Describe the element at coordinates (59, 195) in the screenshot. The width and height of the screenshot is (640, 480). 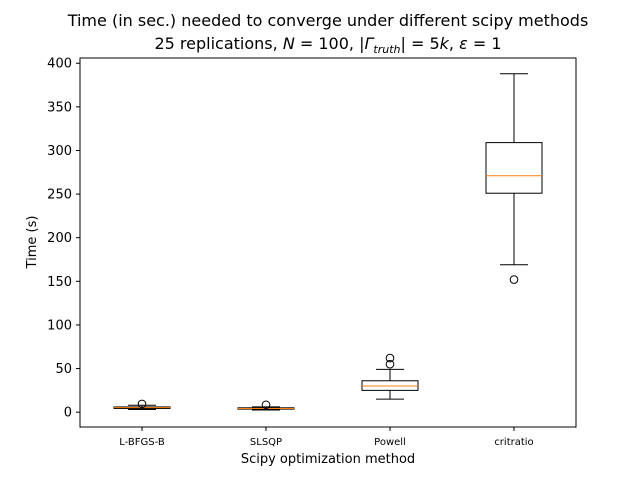
I see `y-tick-label: 250` at that location.